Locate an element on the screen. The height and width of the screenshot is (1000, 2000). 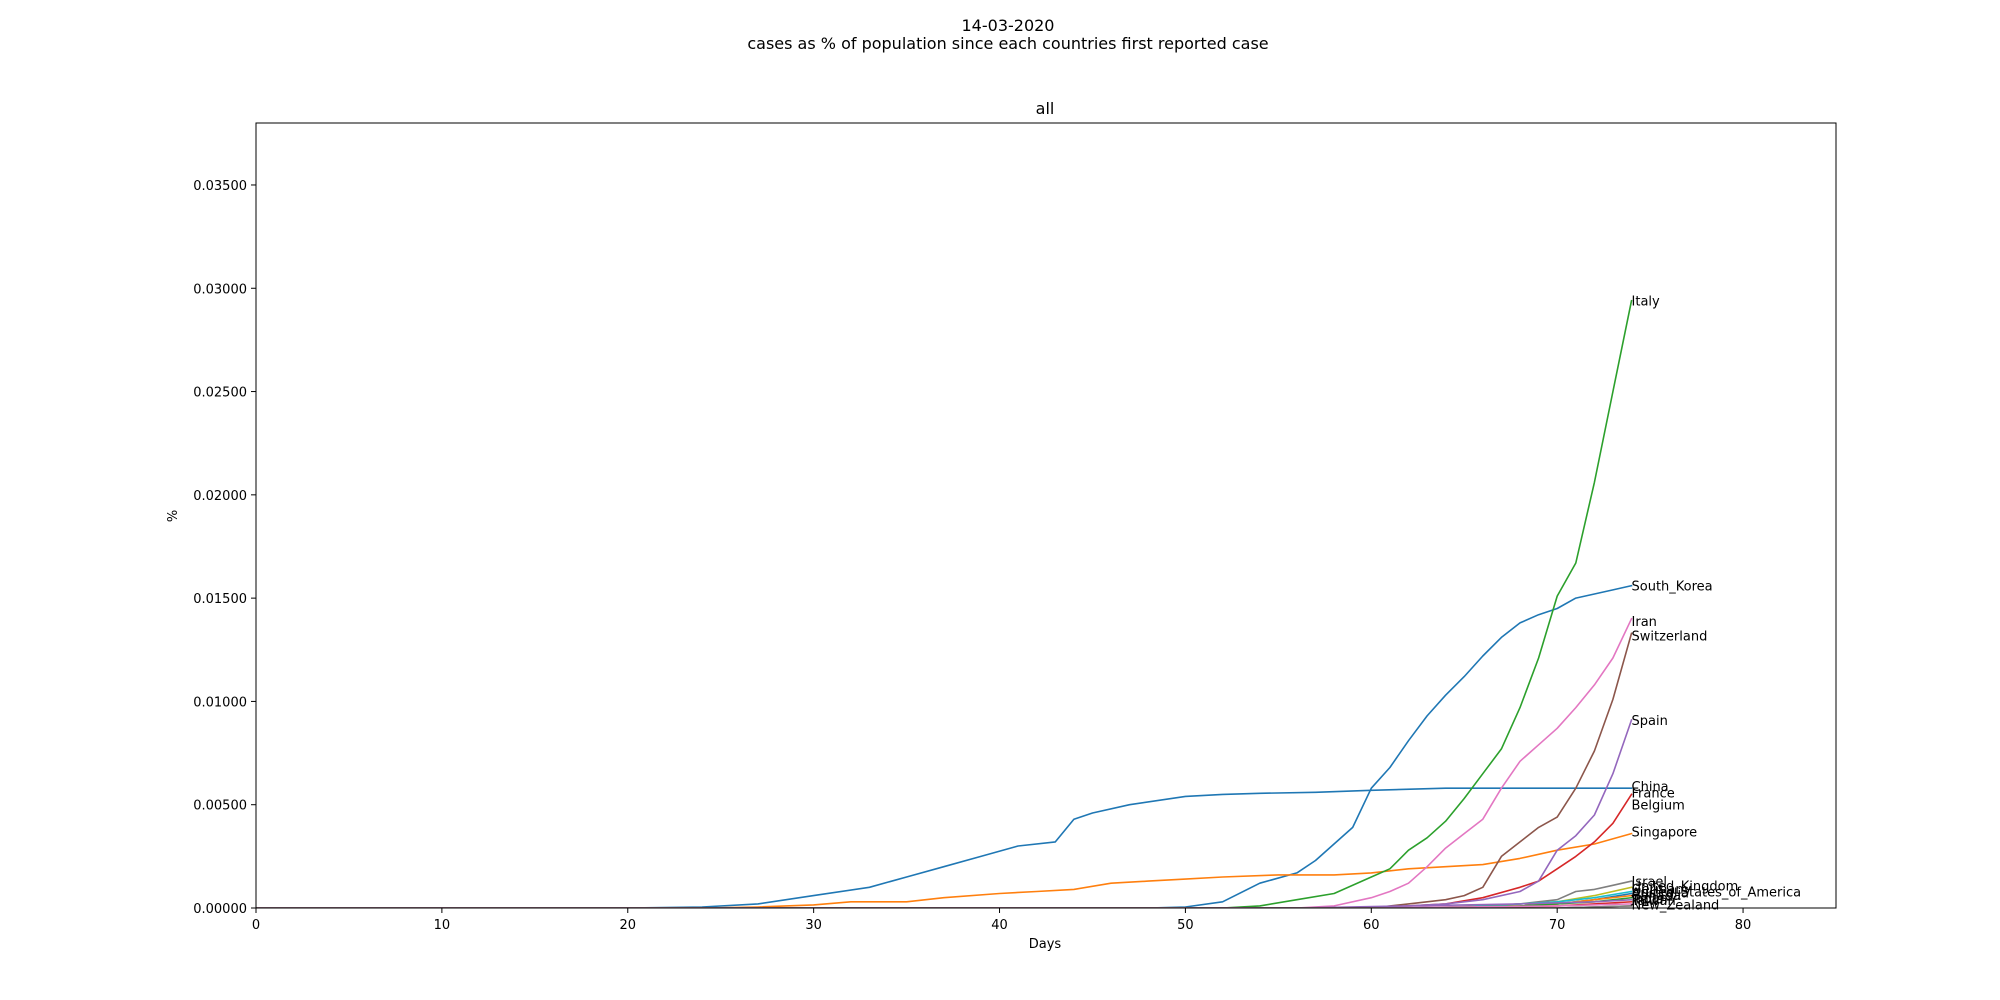
x-tick-label: 50 is located at coordinates (1185, 925).